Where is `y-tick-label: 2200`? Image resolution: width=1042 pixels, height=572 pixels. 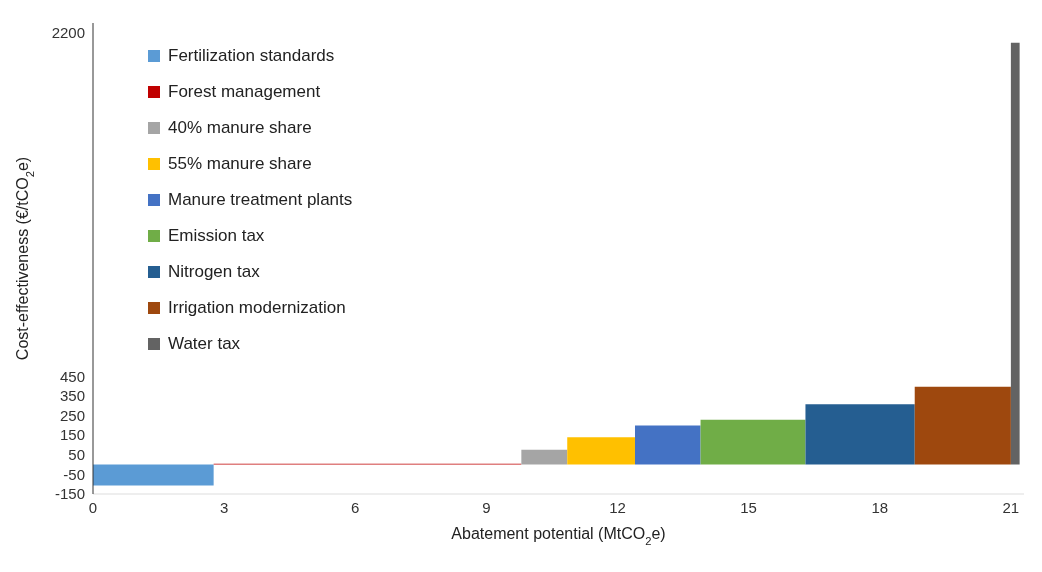 y-tick-label: 2200 is located at coordinates (68, 33).